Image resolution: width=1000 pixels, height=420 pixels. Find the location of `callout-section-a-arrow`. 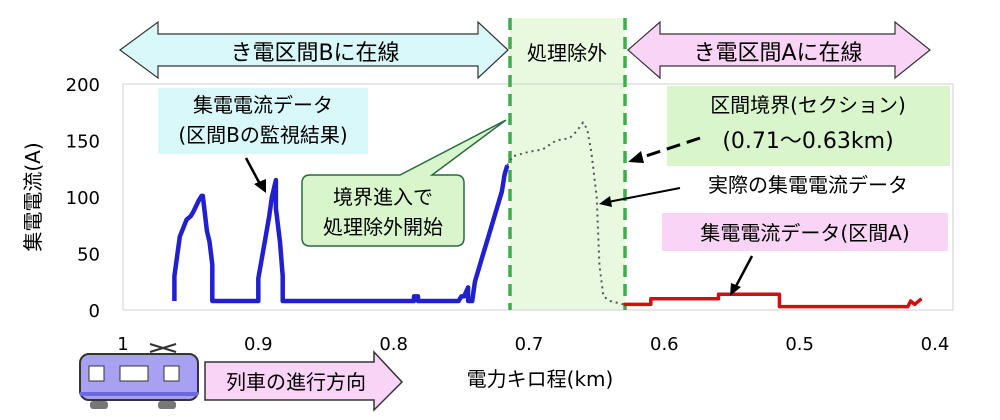

callout-section-a-arrow is located at coordinates (743, 272).